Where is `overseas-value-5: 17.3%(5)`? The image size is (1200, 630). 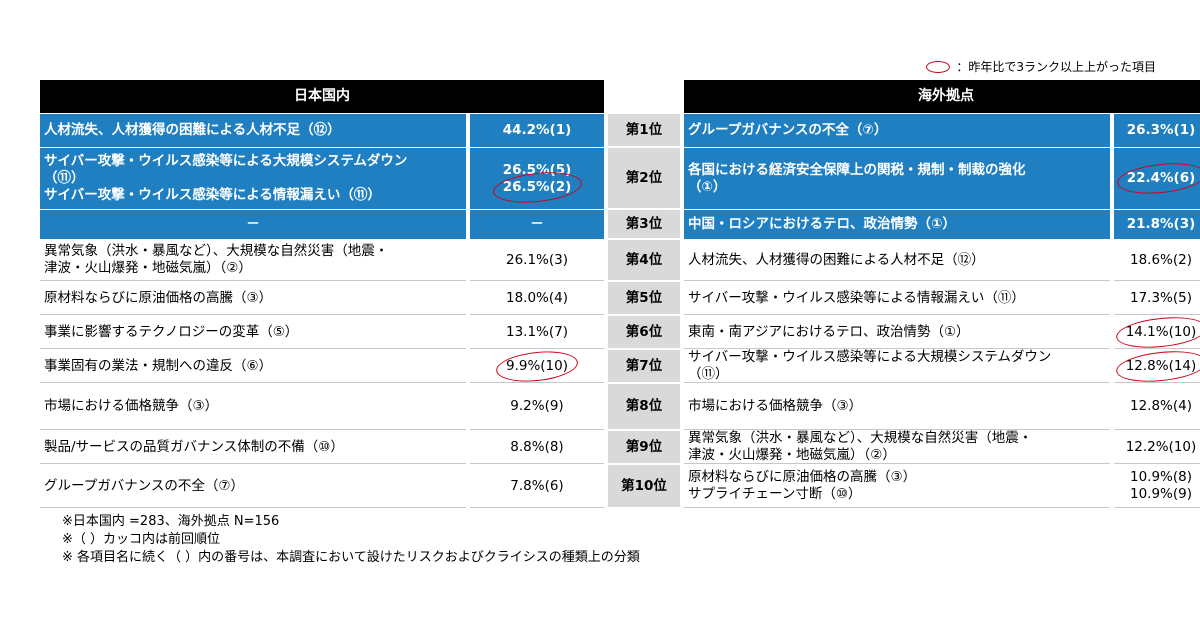
overseas-value-5: 17.3%(5) is located at coordinates (1157, 298).